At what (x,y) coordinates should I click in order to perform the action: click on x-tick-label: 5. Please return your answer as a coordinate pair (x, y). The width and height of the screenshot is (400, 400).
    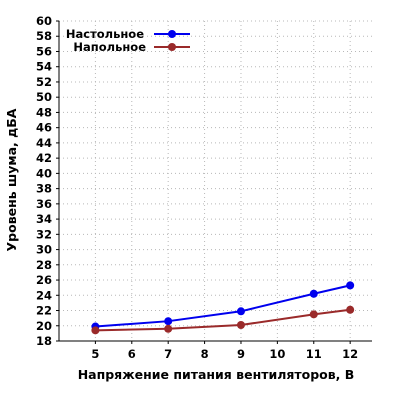
    Looking at the image, I should click on (95, 354).